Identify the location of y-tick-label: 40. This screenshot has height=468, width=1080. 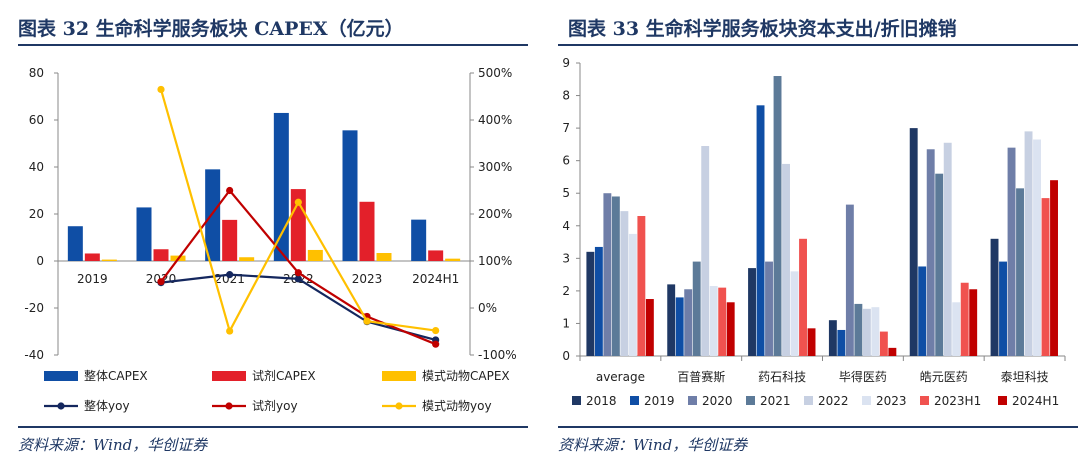
(36, 167).